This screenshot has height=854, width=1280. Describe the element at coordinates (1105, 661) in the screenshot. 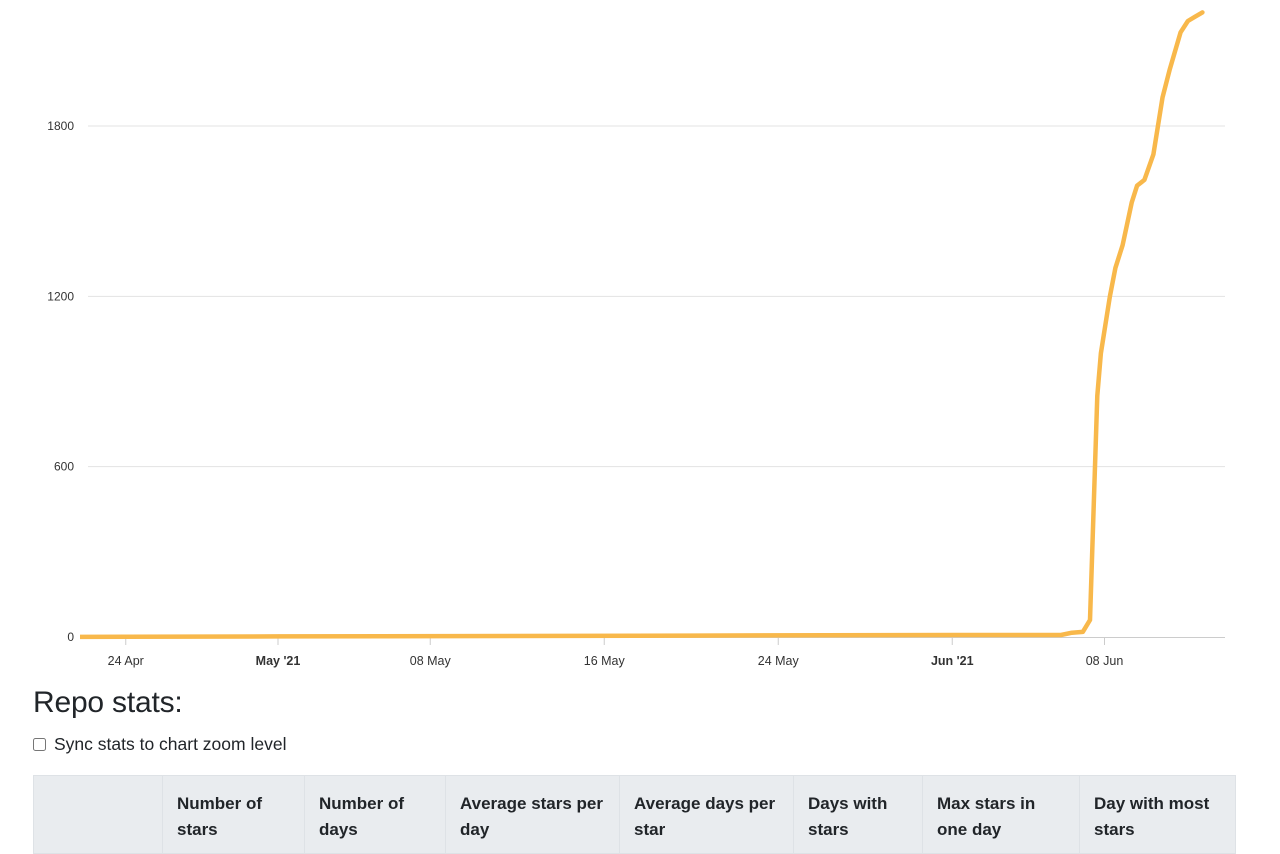

I see `x-tick-label: 08 Jun` at that location.